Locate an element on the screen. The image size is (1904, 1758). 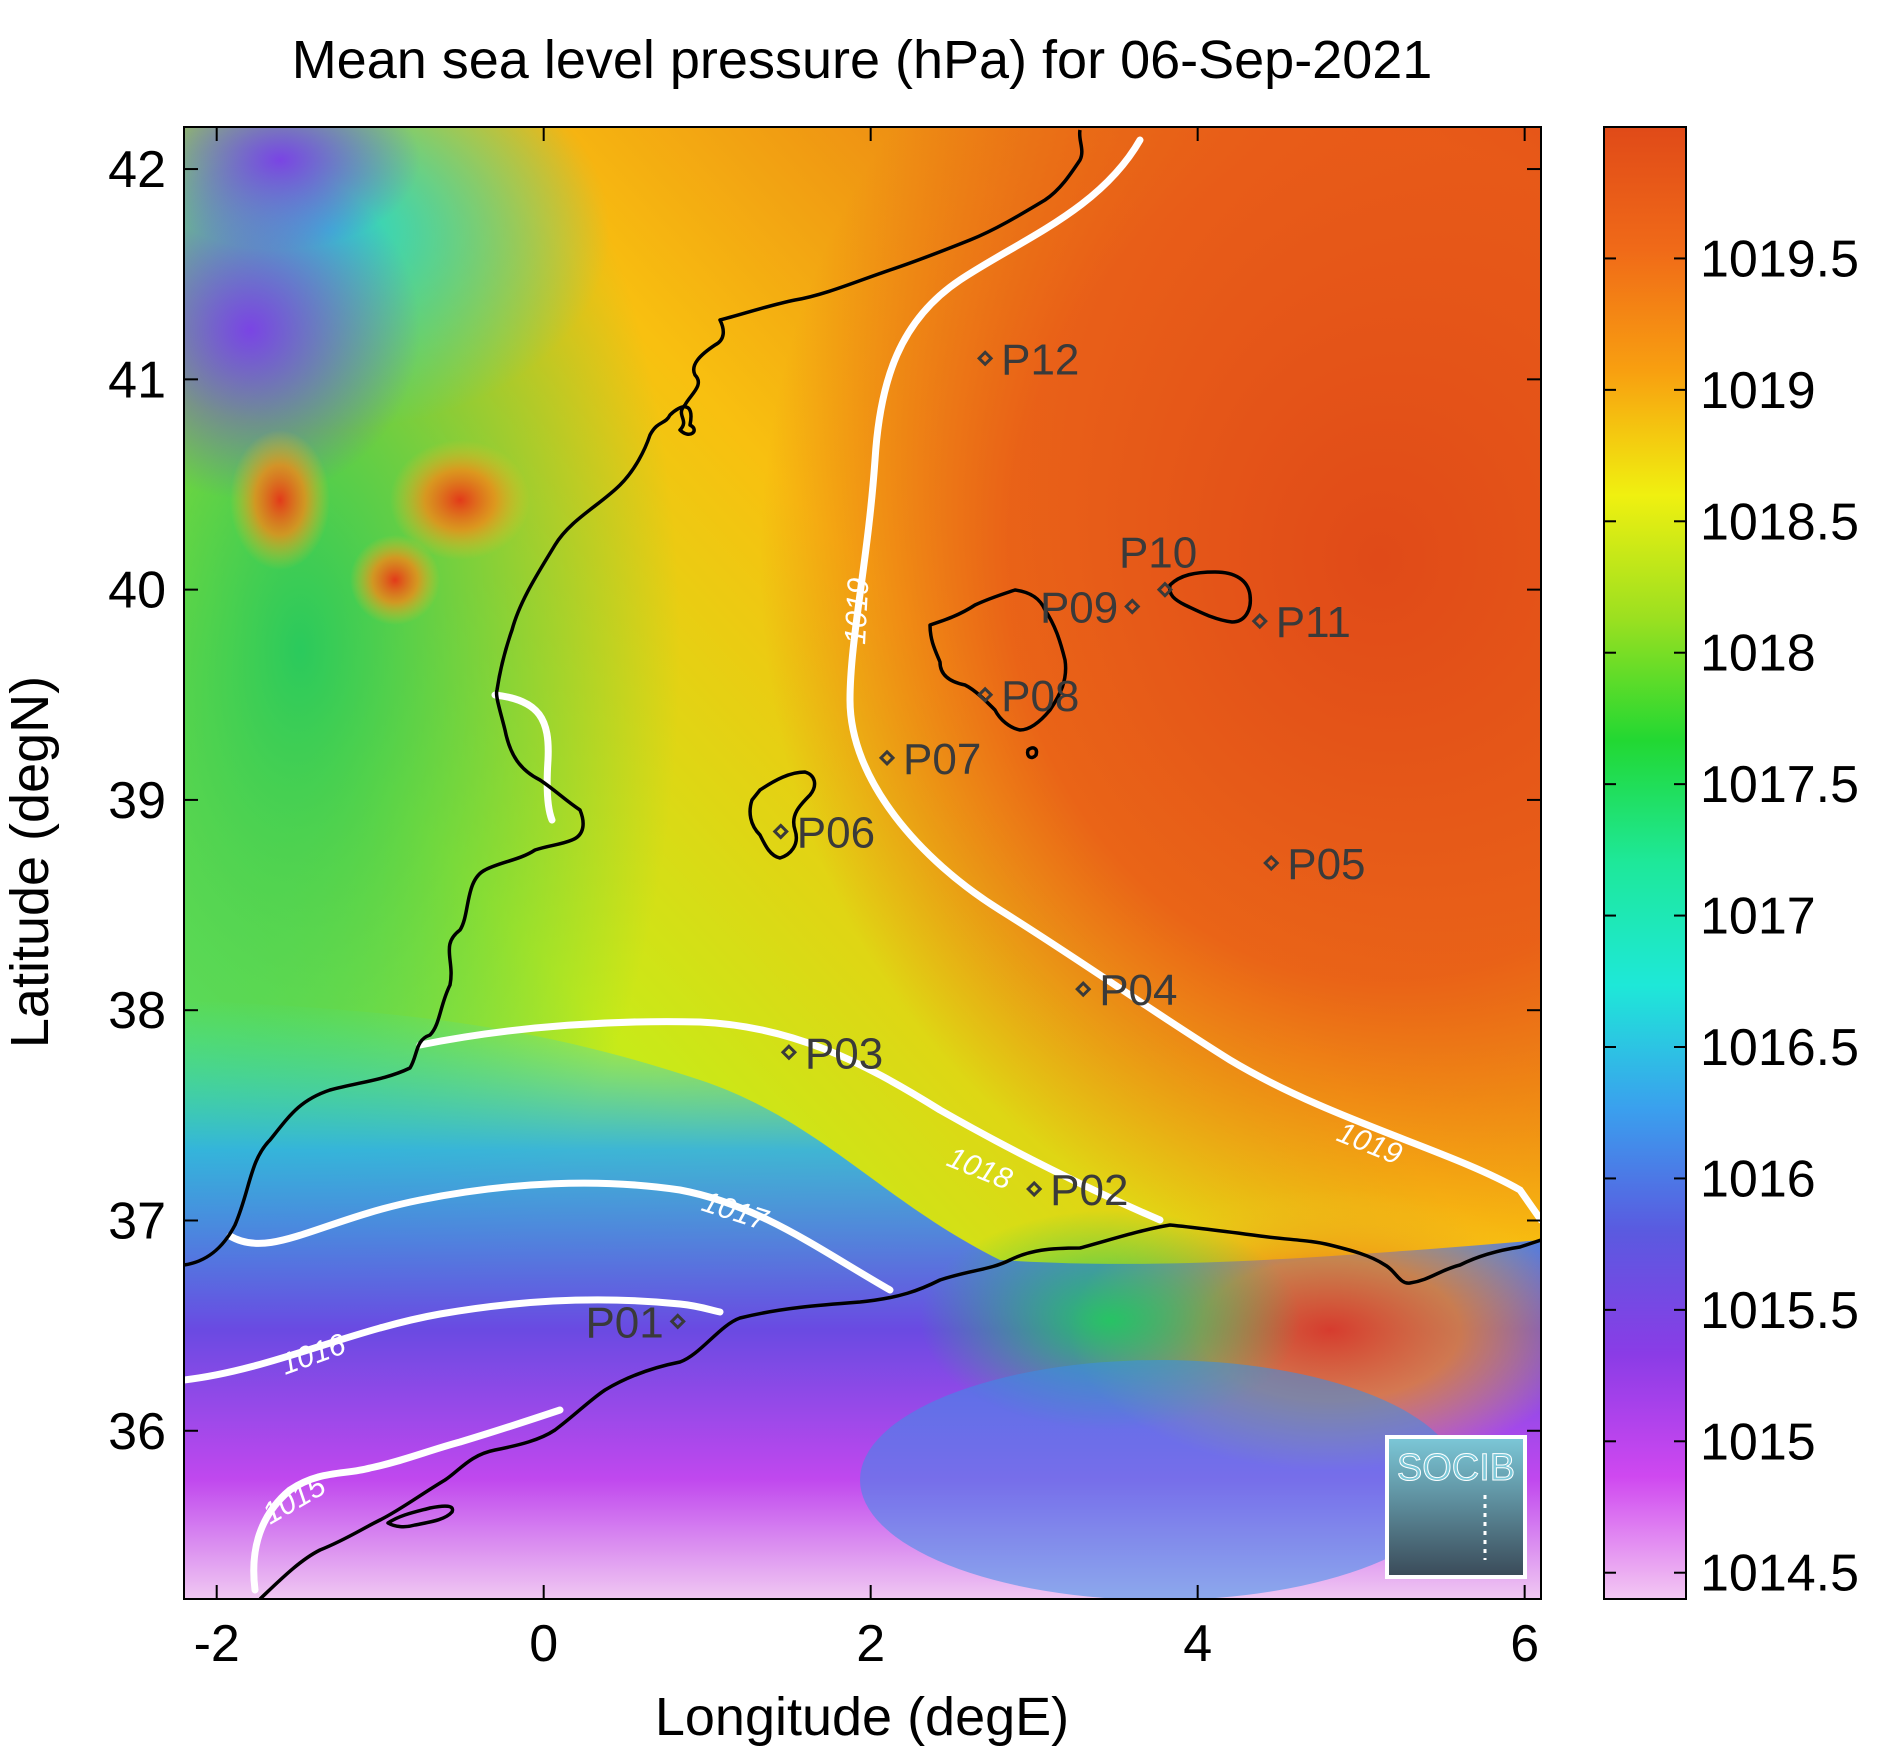
station-p12: P12 is located at coordinates (1027, 359).